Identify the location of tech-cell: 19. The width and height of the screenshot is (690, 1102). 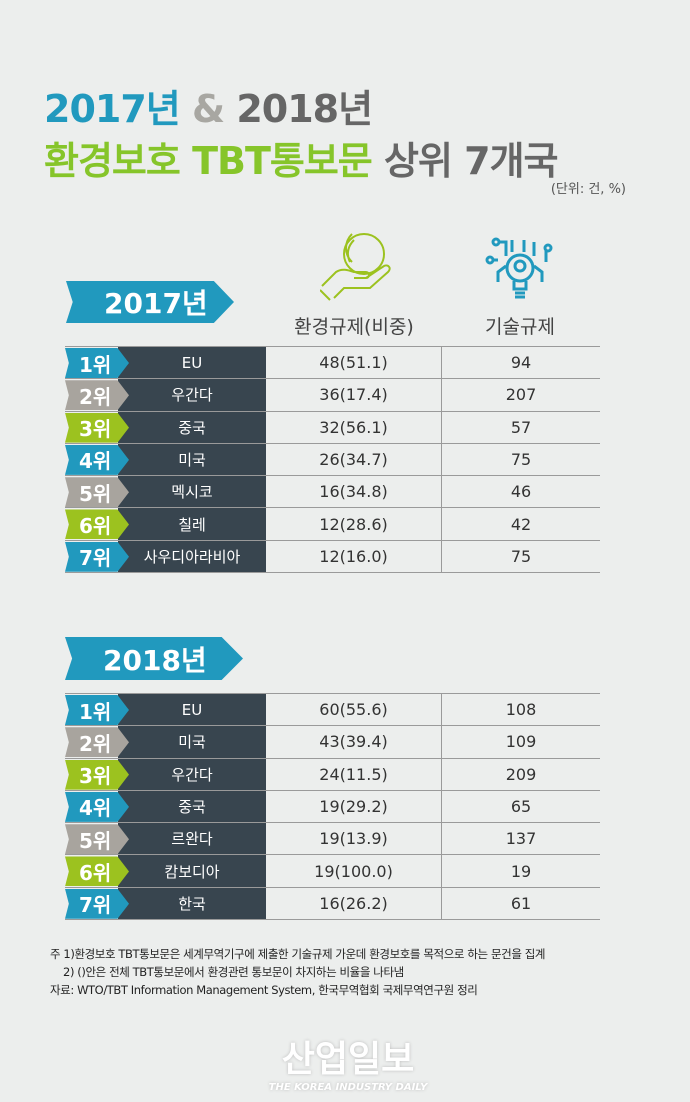
(521, 871).